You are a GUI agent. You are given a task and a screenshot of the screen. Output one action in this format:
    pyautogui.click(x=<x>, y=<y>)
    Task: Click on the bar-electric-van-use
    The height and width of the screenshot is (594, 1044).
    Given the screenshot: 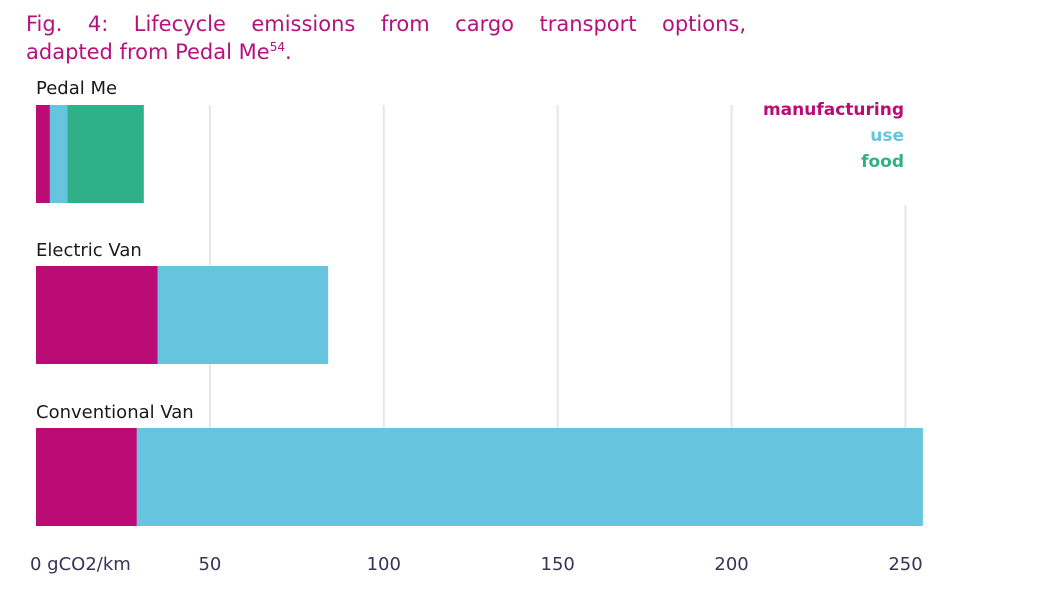 What is the action you would take?
    pyautogui.click(x=243, y=315)
    